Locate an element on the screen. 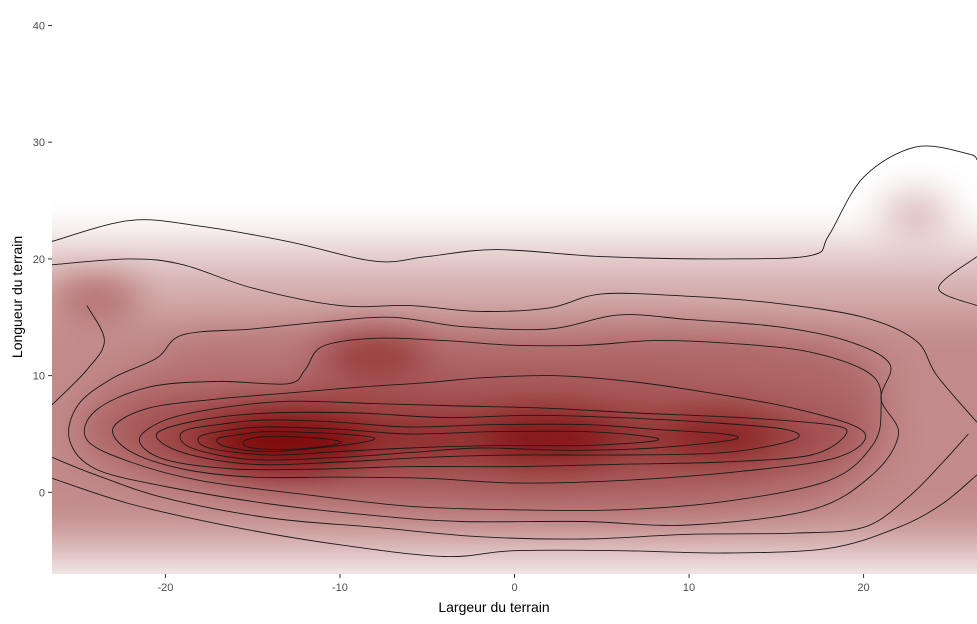 The height and width of the screenshot is (624, 977). y-tick-label: 40 is located at coordinates (39, 27).